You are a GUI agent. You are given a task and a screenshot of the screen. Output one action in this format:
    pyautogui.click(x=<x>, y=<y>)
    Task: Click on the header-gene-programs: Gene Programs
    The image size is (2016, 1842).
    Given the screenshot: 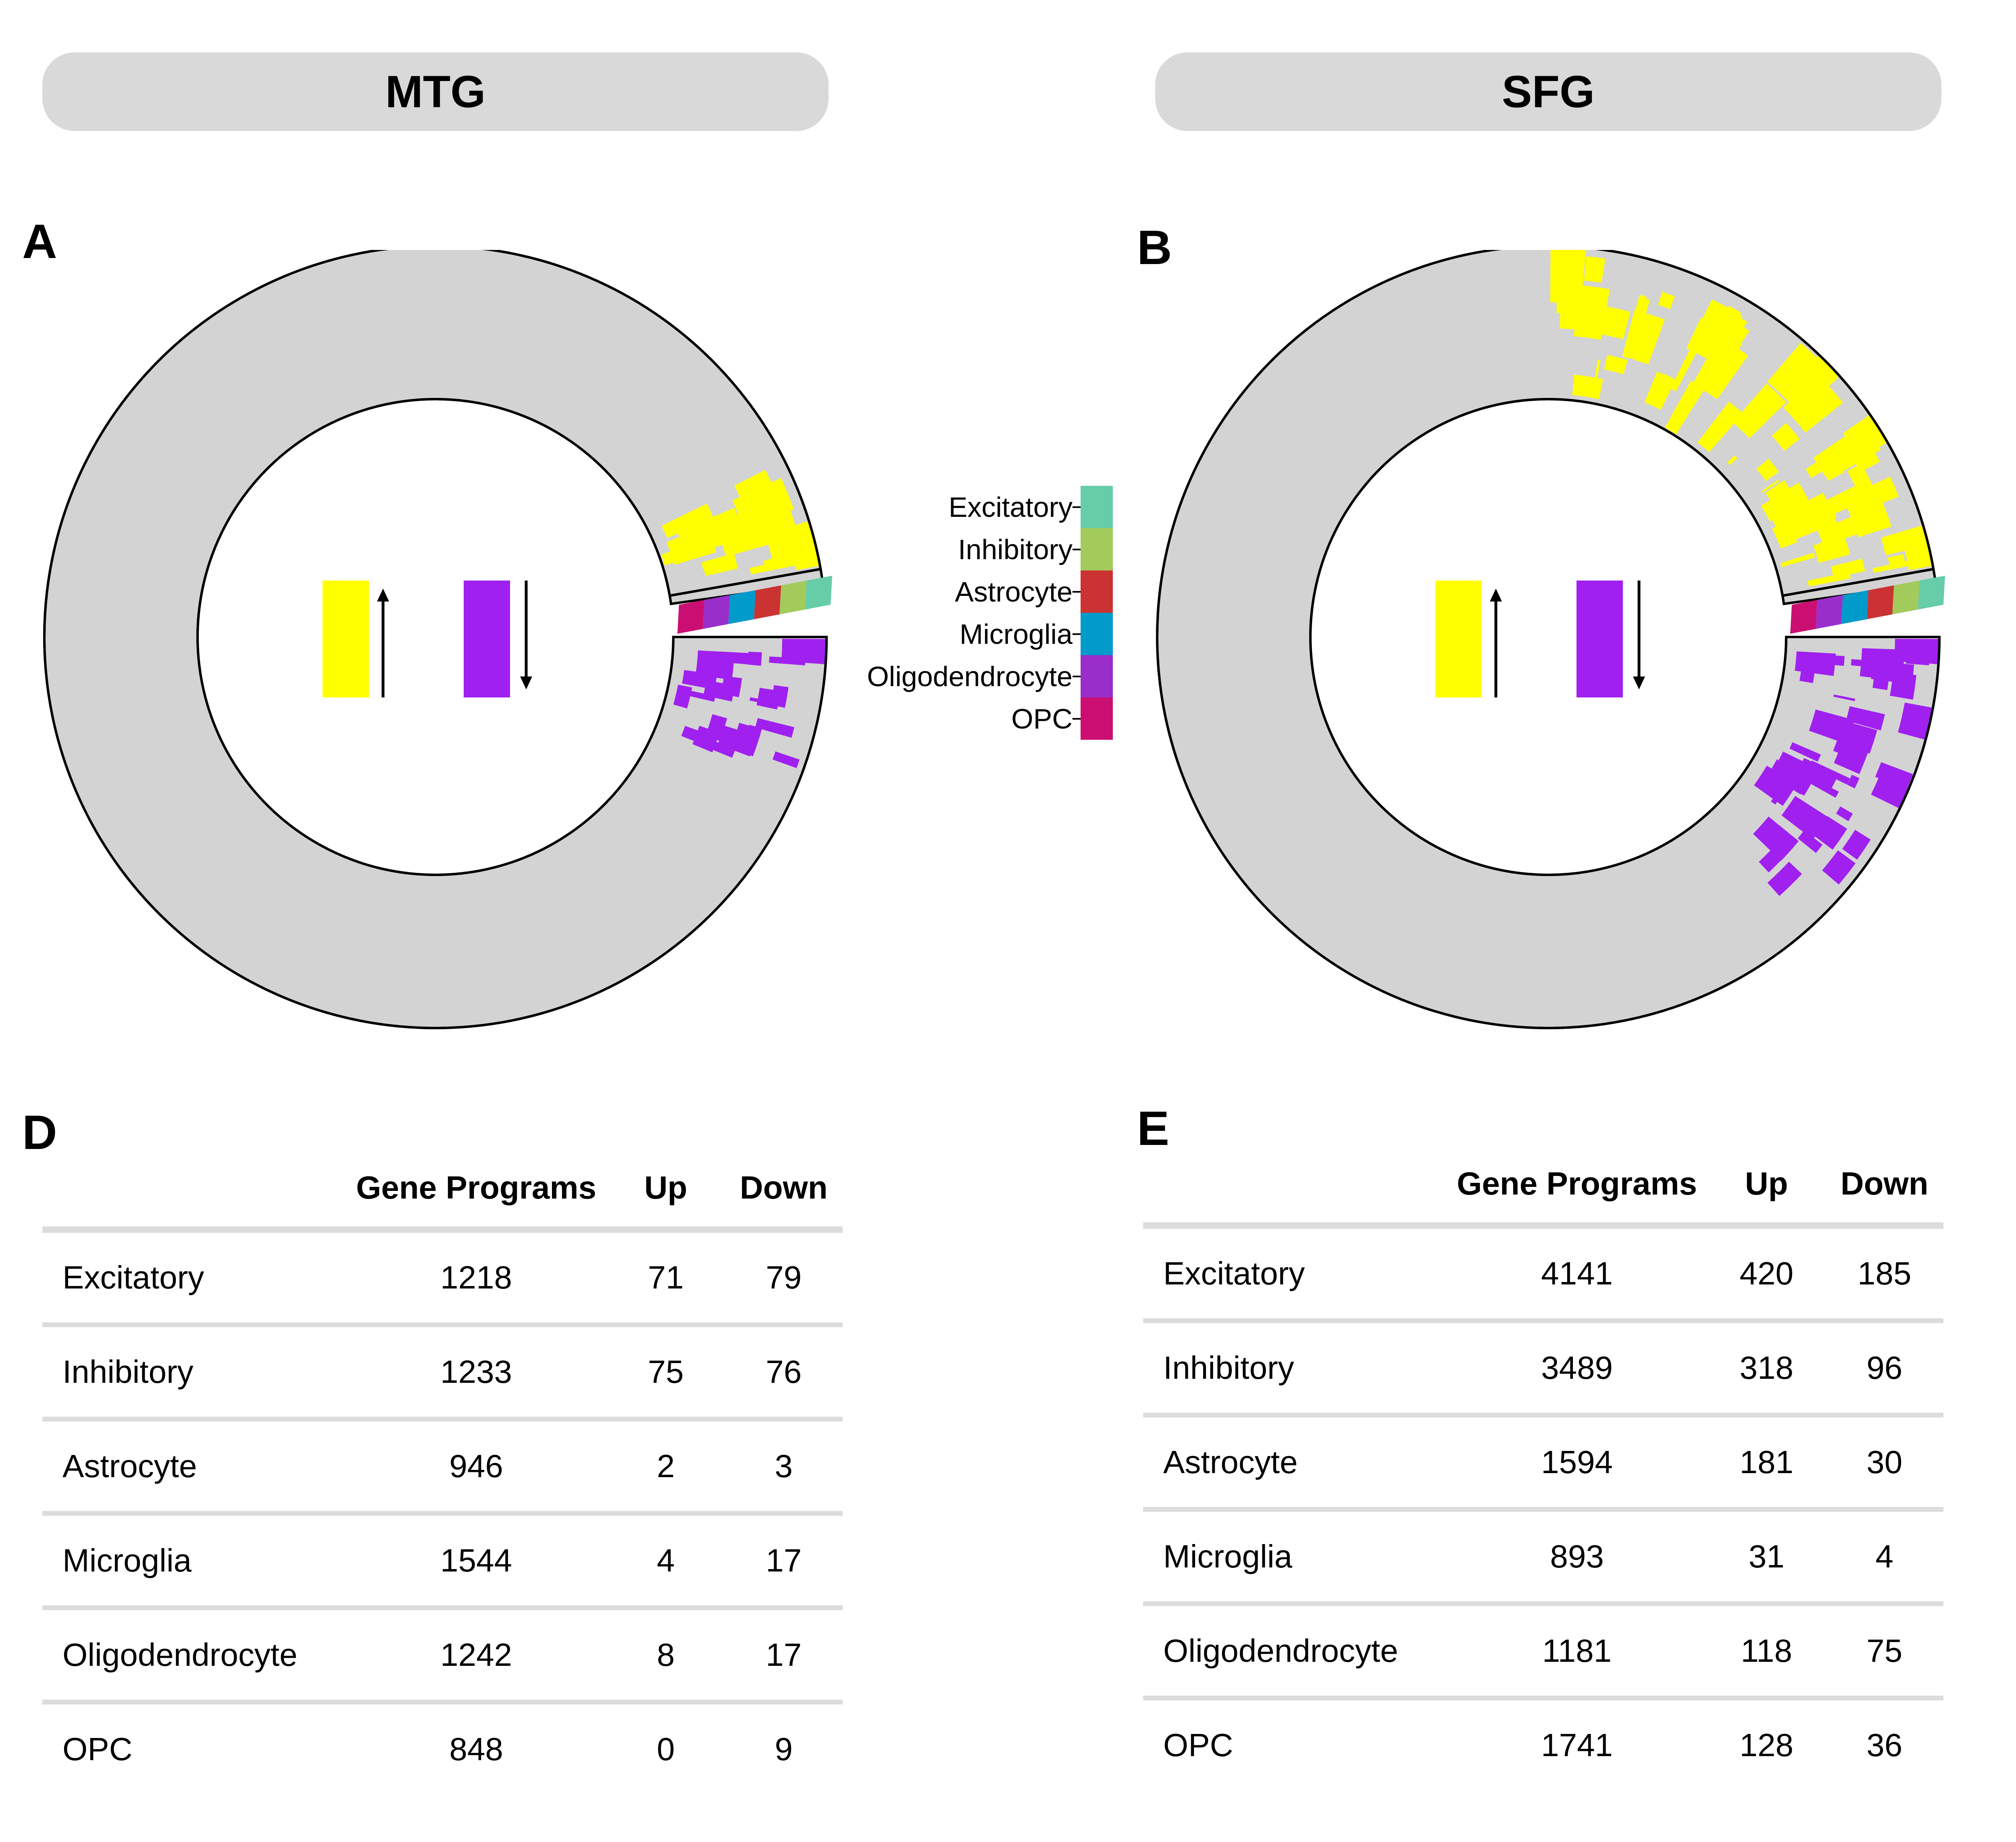 What is the action you would take?
    pyautogui.click(x=476, y=1187)
    